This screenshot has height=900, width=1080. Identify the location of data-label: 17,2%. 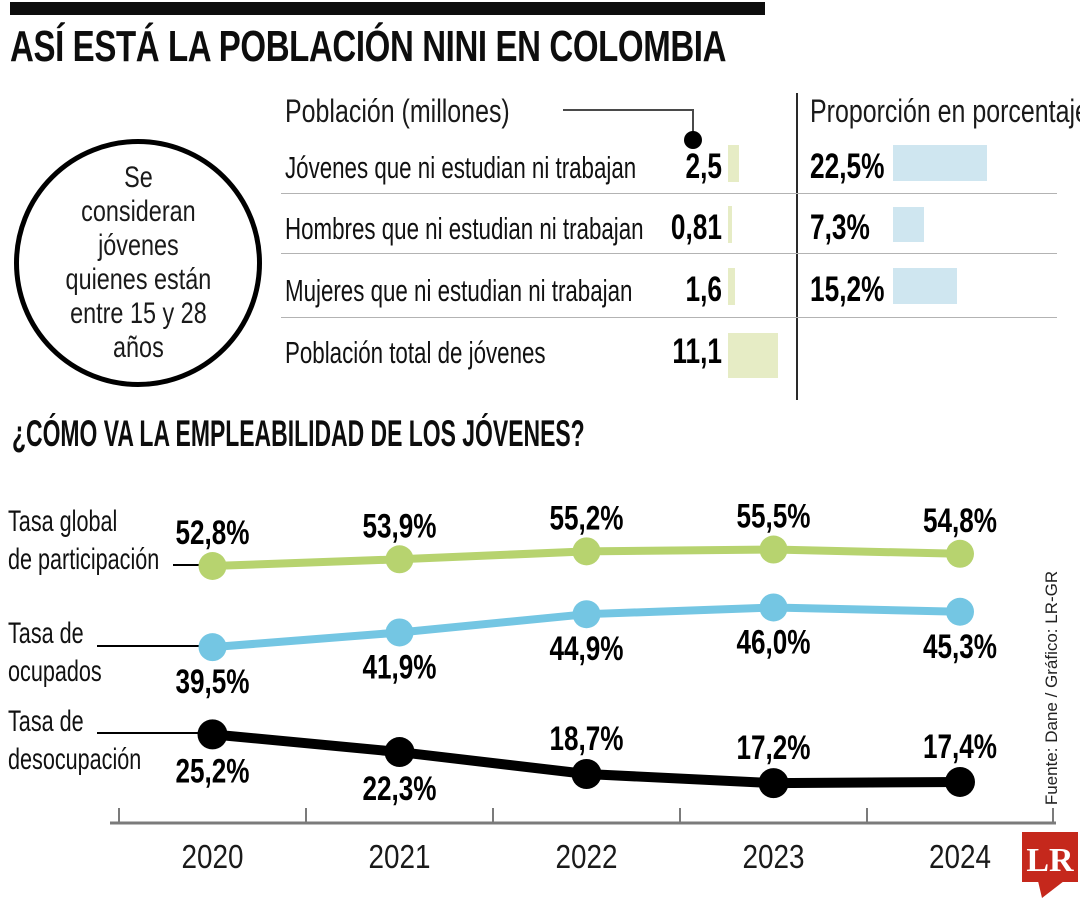
(774, 748).